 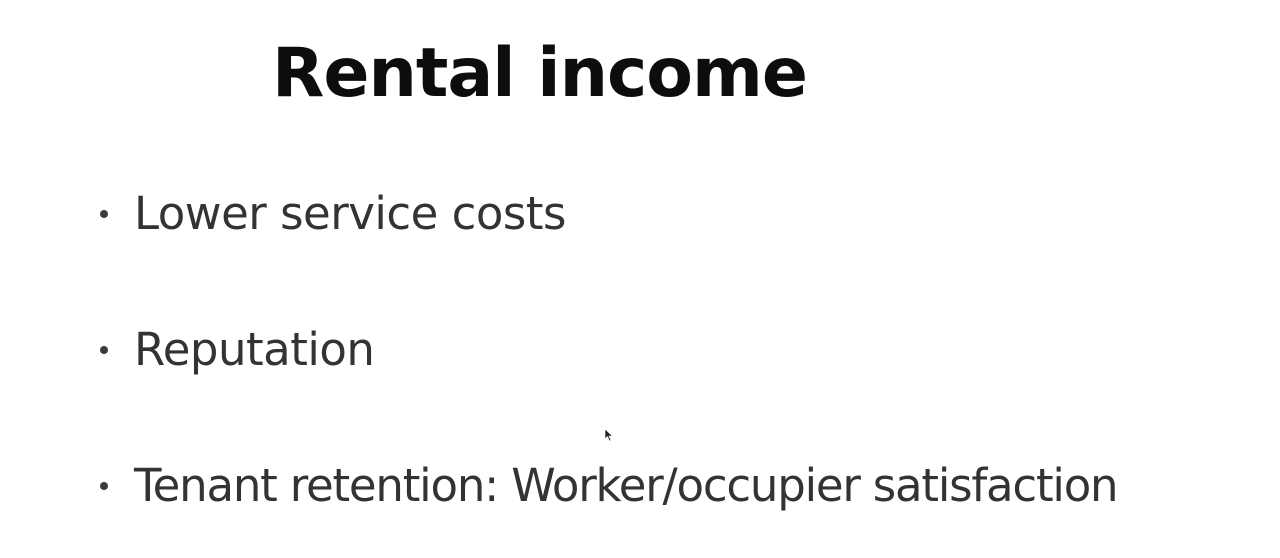 I want to click on bullet-text: Reputation, so click(x=254, y=349).